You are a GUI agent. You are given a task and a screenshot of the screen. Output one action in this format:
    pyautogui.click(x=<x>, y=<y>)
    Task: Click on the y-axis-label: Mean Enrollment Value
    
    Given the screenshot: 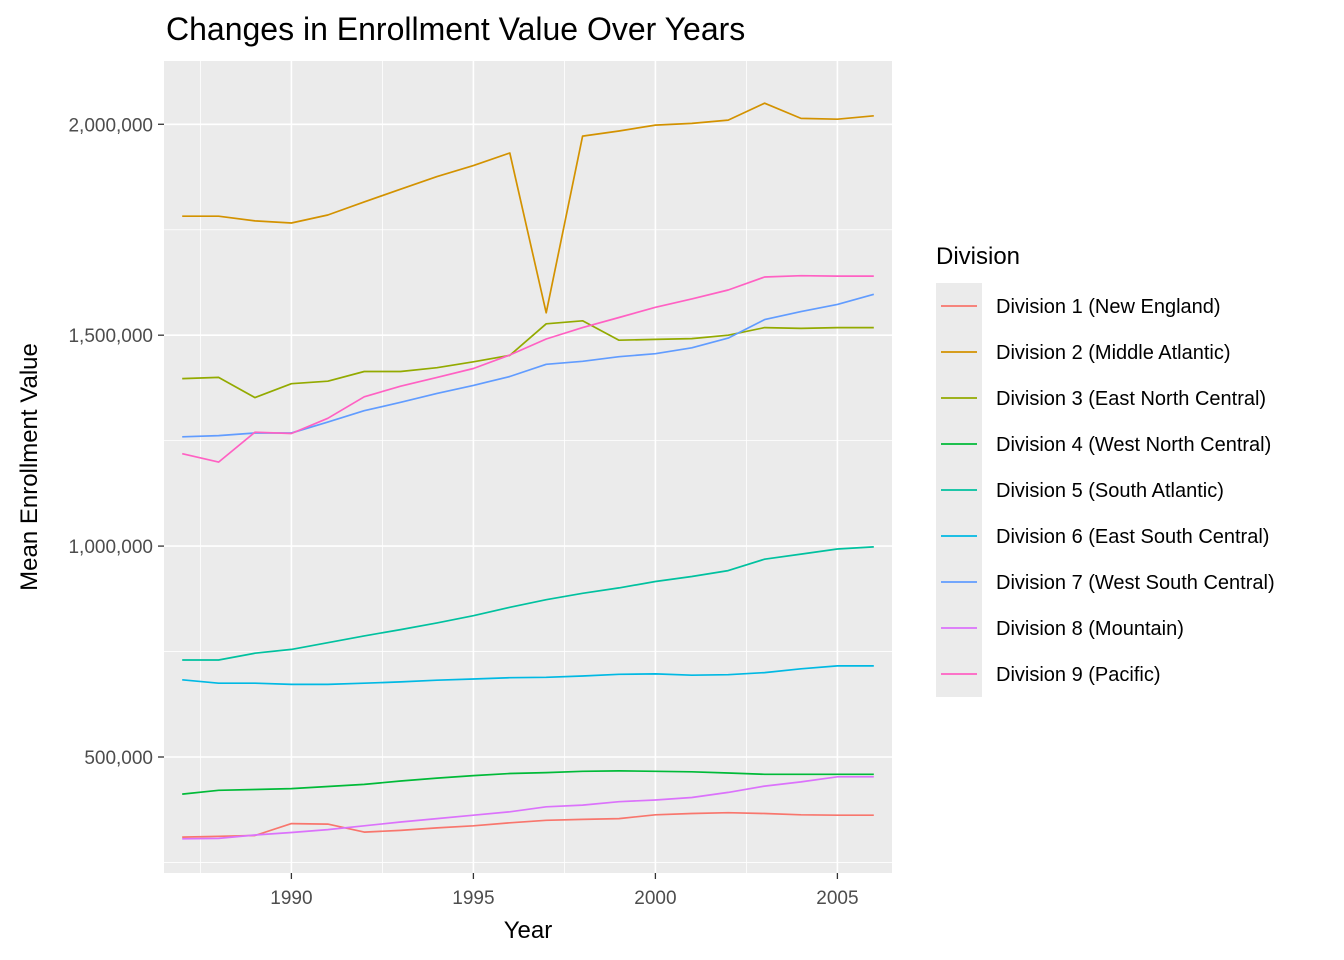 What is the action you would take?
    pyautogui.click(x=29, y=467)
    